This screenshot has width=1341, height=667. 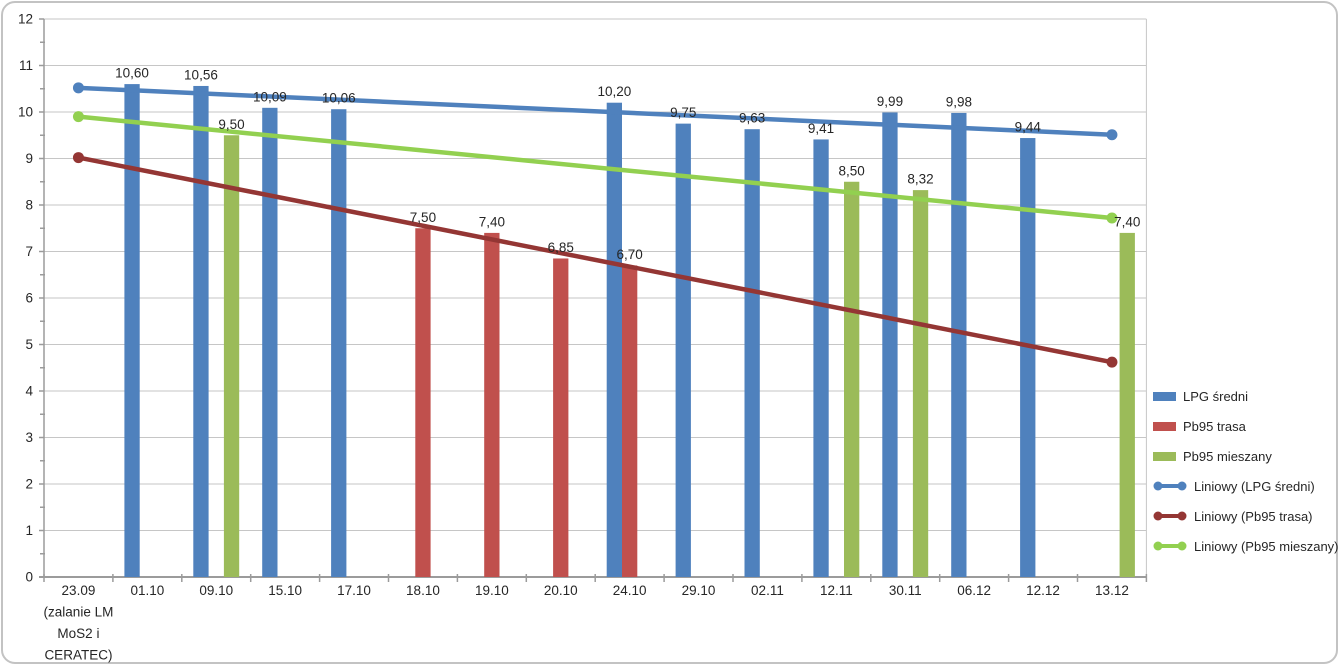 What do you see at coordinates (699, 590) in the screenshot?
I see `x-tick-label: 29.10` at bounding box center [699, 590].